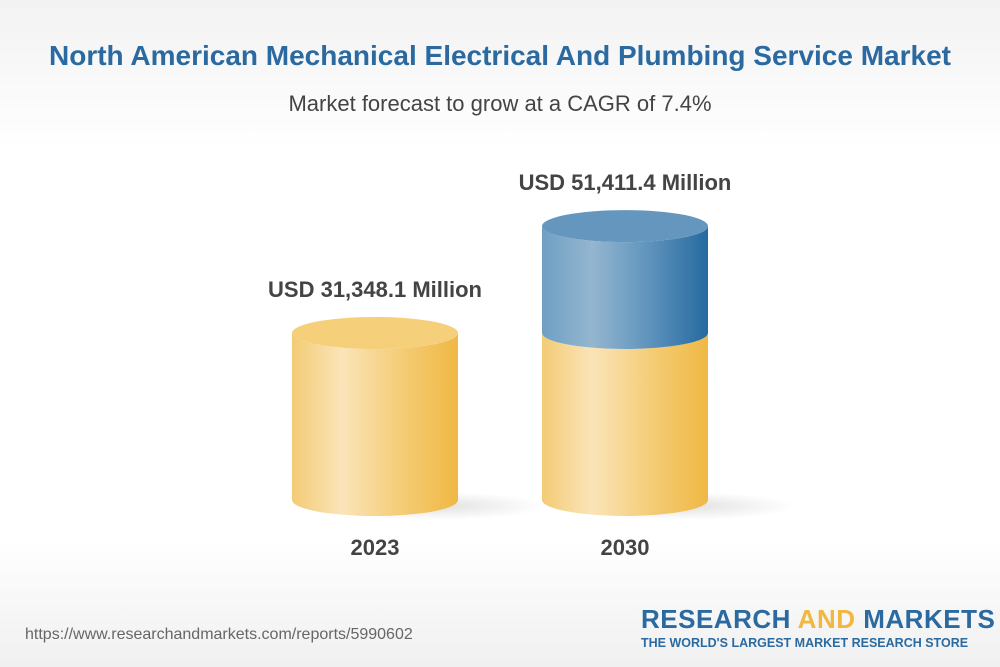  Describe the element at coordinates (625, 182) in the screenshot. I see `data-label: USD 51,411.4 Million` at that location.